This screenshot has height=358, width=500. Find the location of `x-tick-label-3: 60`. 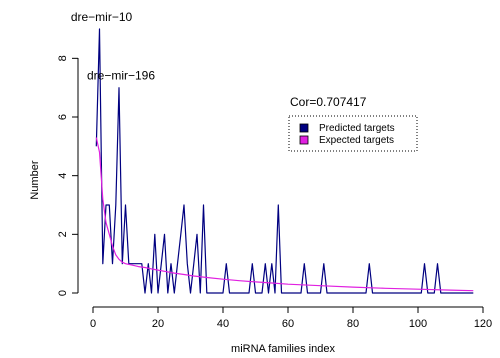

x-tick-label-3: 60 is located at coordinates (288, 324).